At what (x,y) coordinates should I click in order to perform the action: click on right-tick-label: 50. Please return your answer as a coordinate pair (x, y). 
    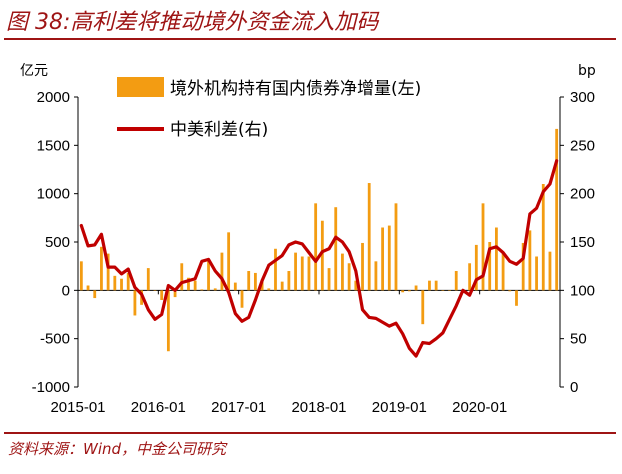
    Looking at the image, I should click on (578, 339).